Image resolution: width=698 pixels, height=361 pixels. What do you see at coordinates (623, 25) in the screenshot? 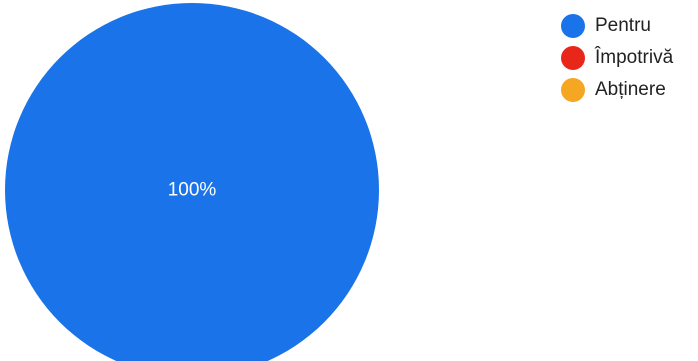
I see `legend-label-pentru: Pentru` at bounding box center [623, 25].